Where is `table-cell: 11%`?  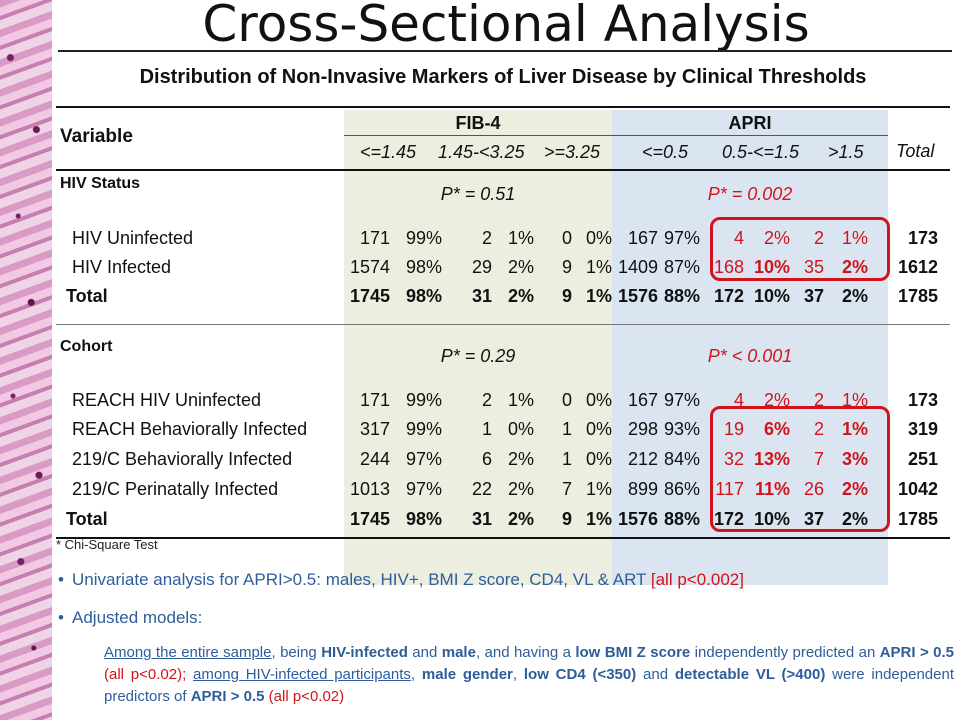 table-cell: 11% is located at coordinates (772, 489).